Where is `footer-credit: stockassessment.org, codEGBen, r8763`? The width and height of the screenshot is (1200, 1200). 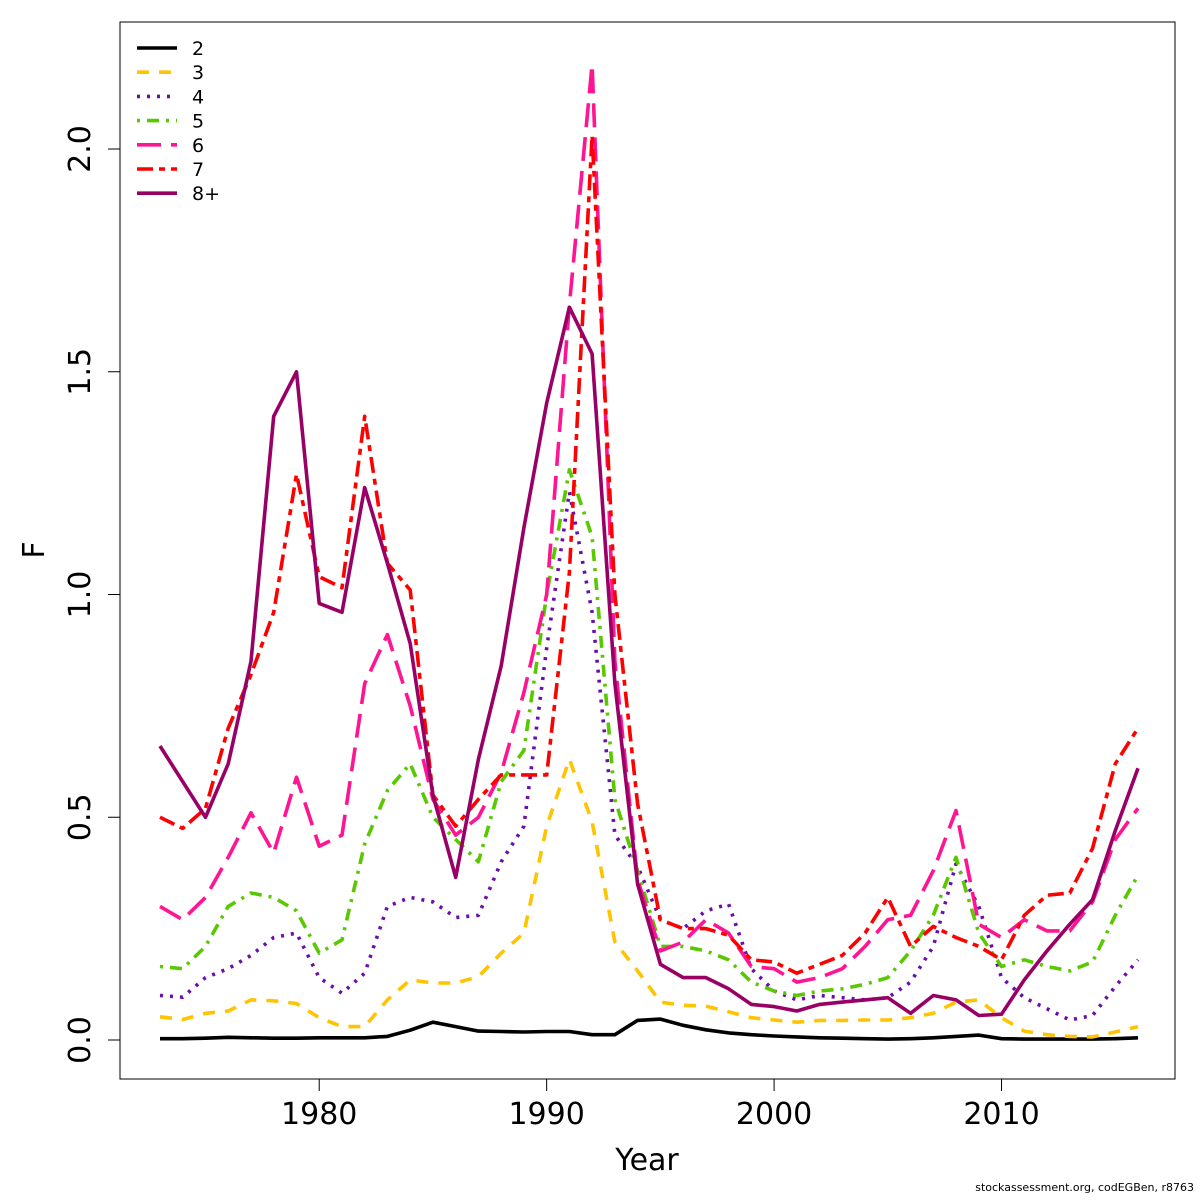 footer-credit: stockassessment.org, codEGBen, r8763 is located at coordinates (1084, 1187).